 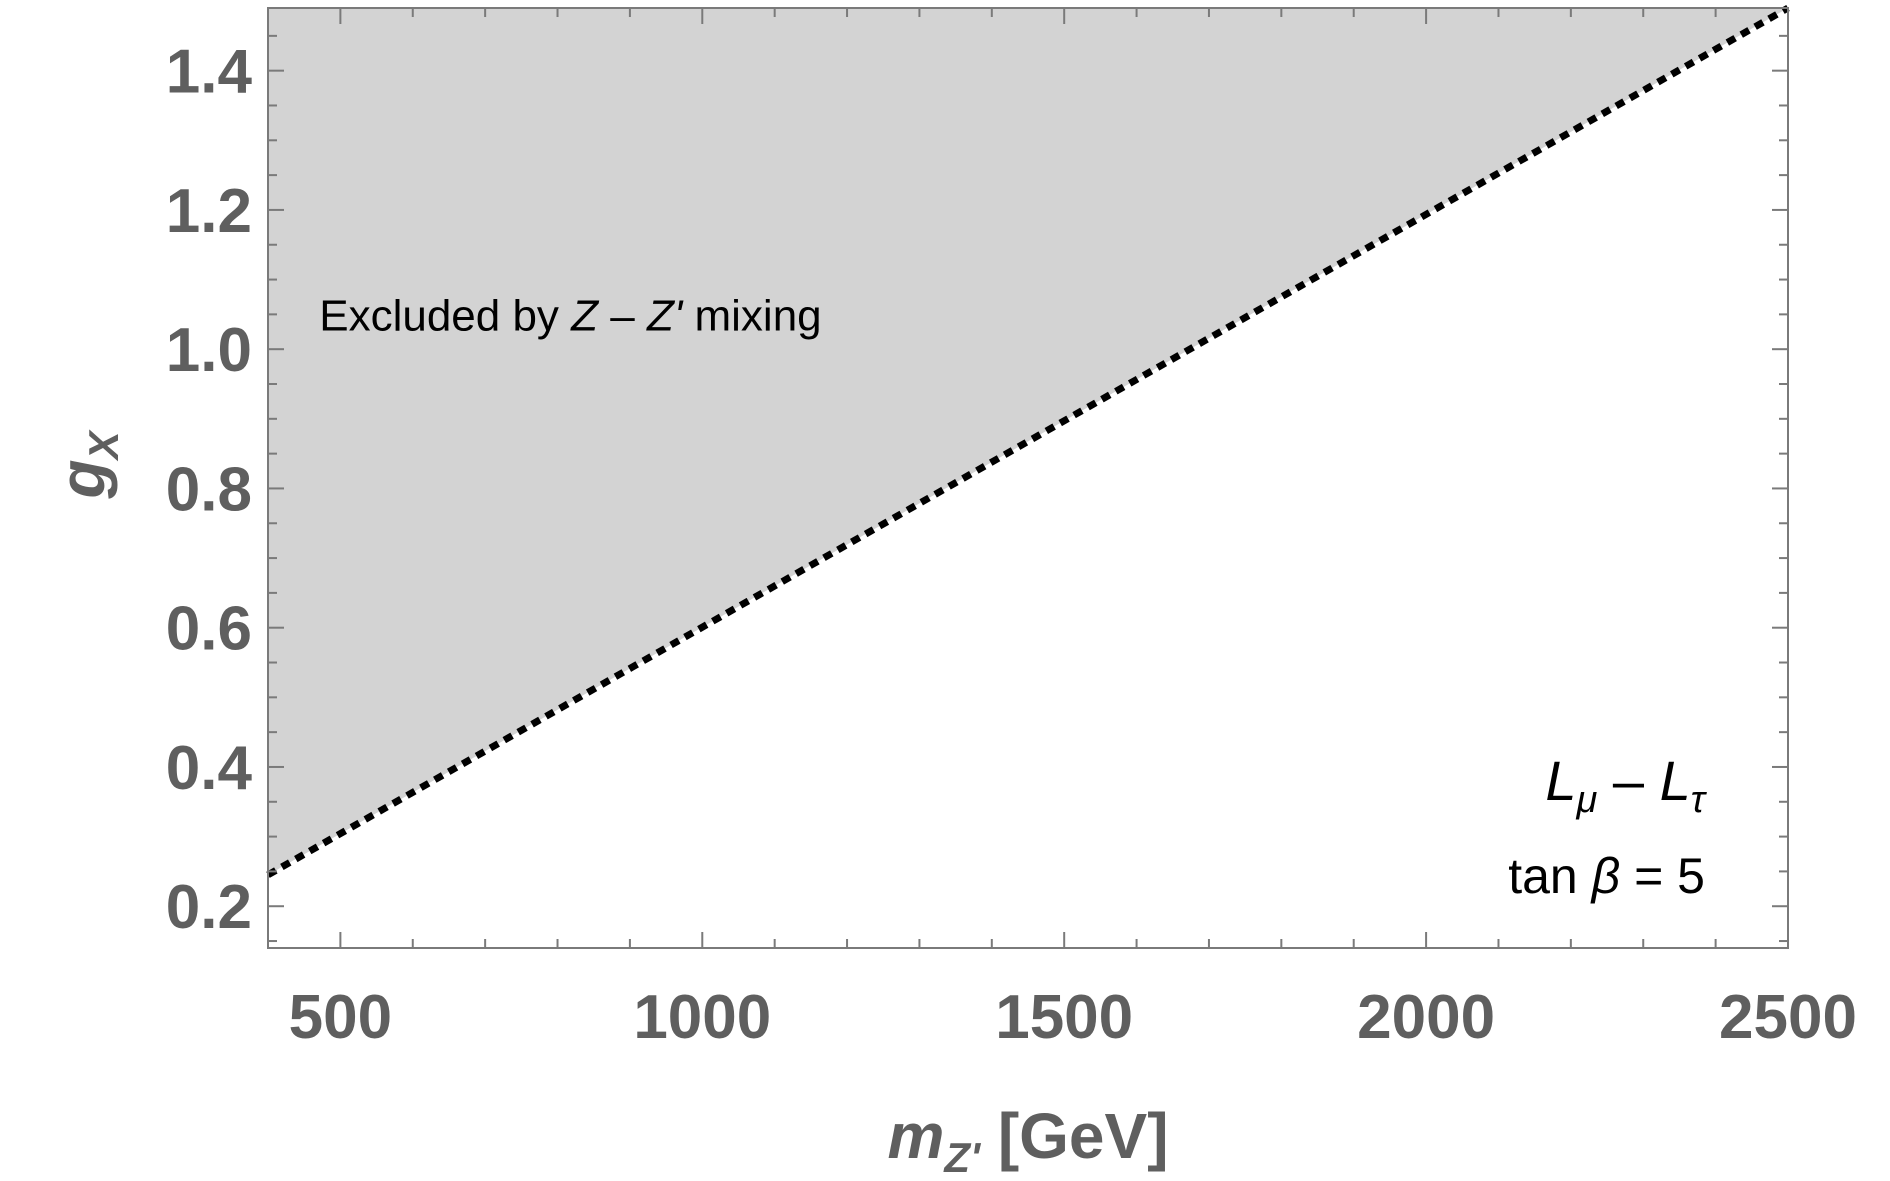 What do you see at coordinates (665, 315) in the screenshot?
I see `excluded-label-zprime: Z'` at bounding box center [665, 315].